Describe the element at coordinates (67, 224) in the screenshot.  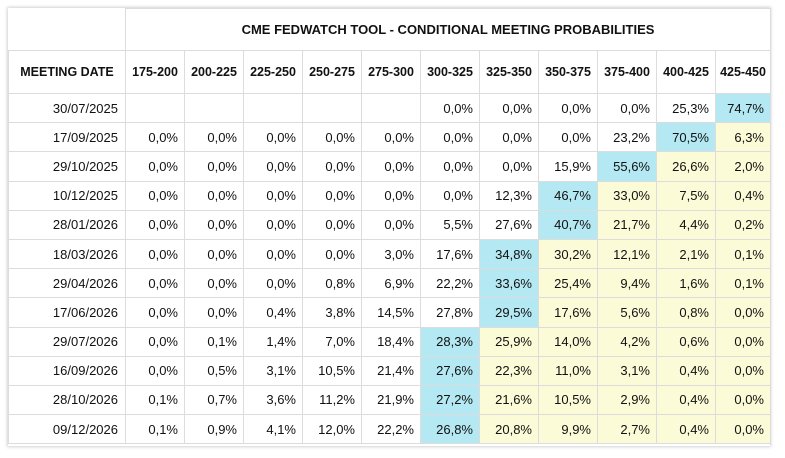
I see `meeting-date-cell: 28/01/2026` at that location.